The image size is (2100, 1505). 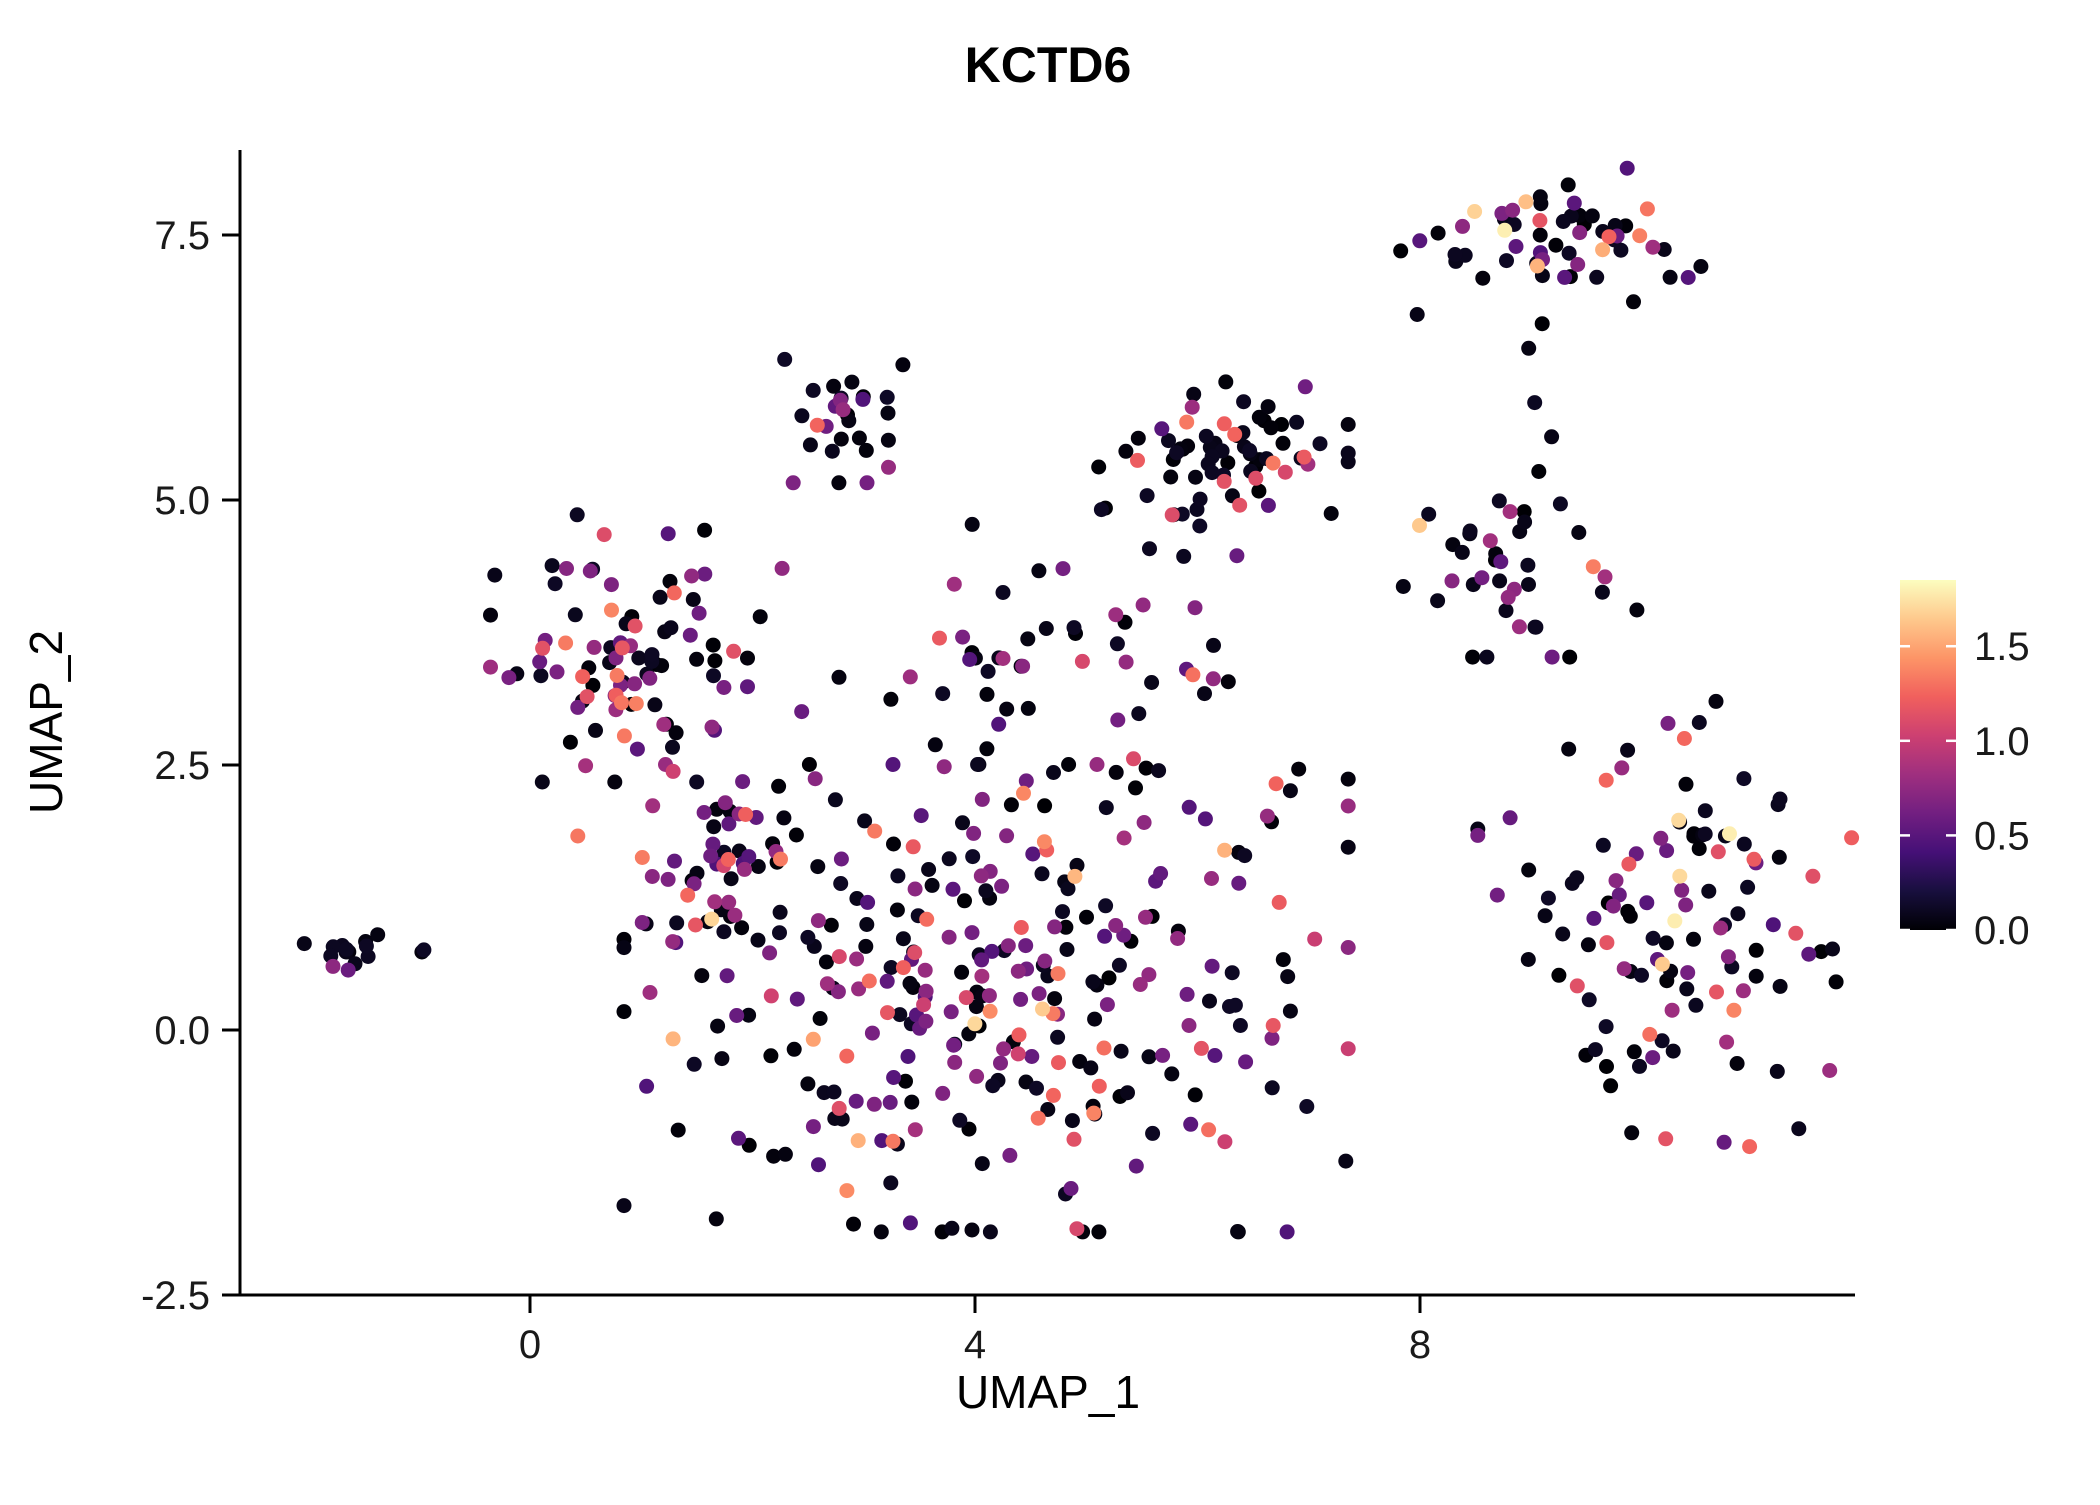 What do you see at coordinates (975, 1345) in the screenshot?
I see `x-tick-label: 4` at bounding box center [975, 1345].